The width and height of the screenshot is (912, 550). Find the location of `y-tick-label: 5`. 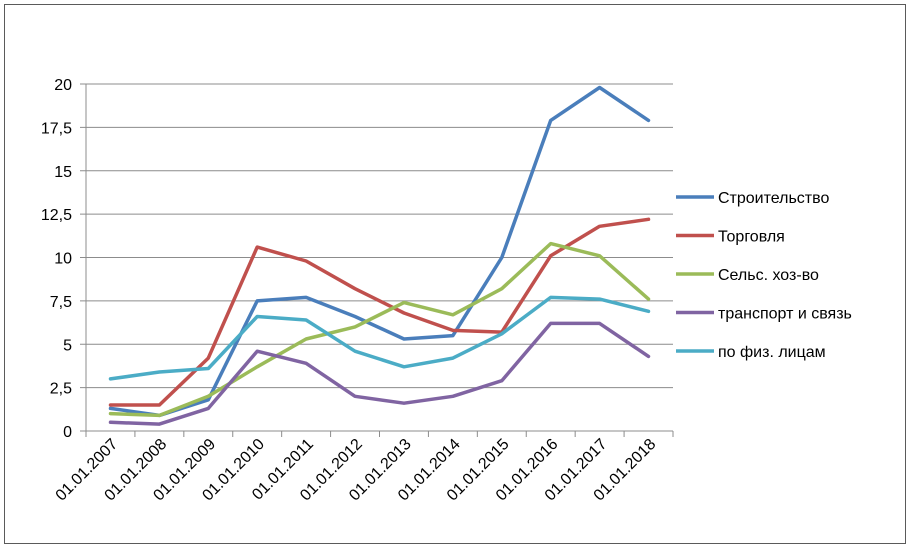

y-tick-label: 5 is located at coordinates (67, 345).